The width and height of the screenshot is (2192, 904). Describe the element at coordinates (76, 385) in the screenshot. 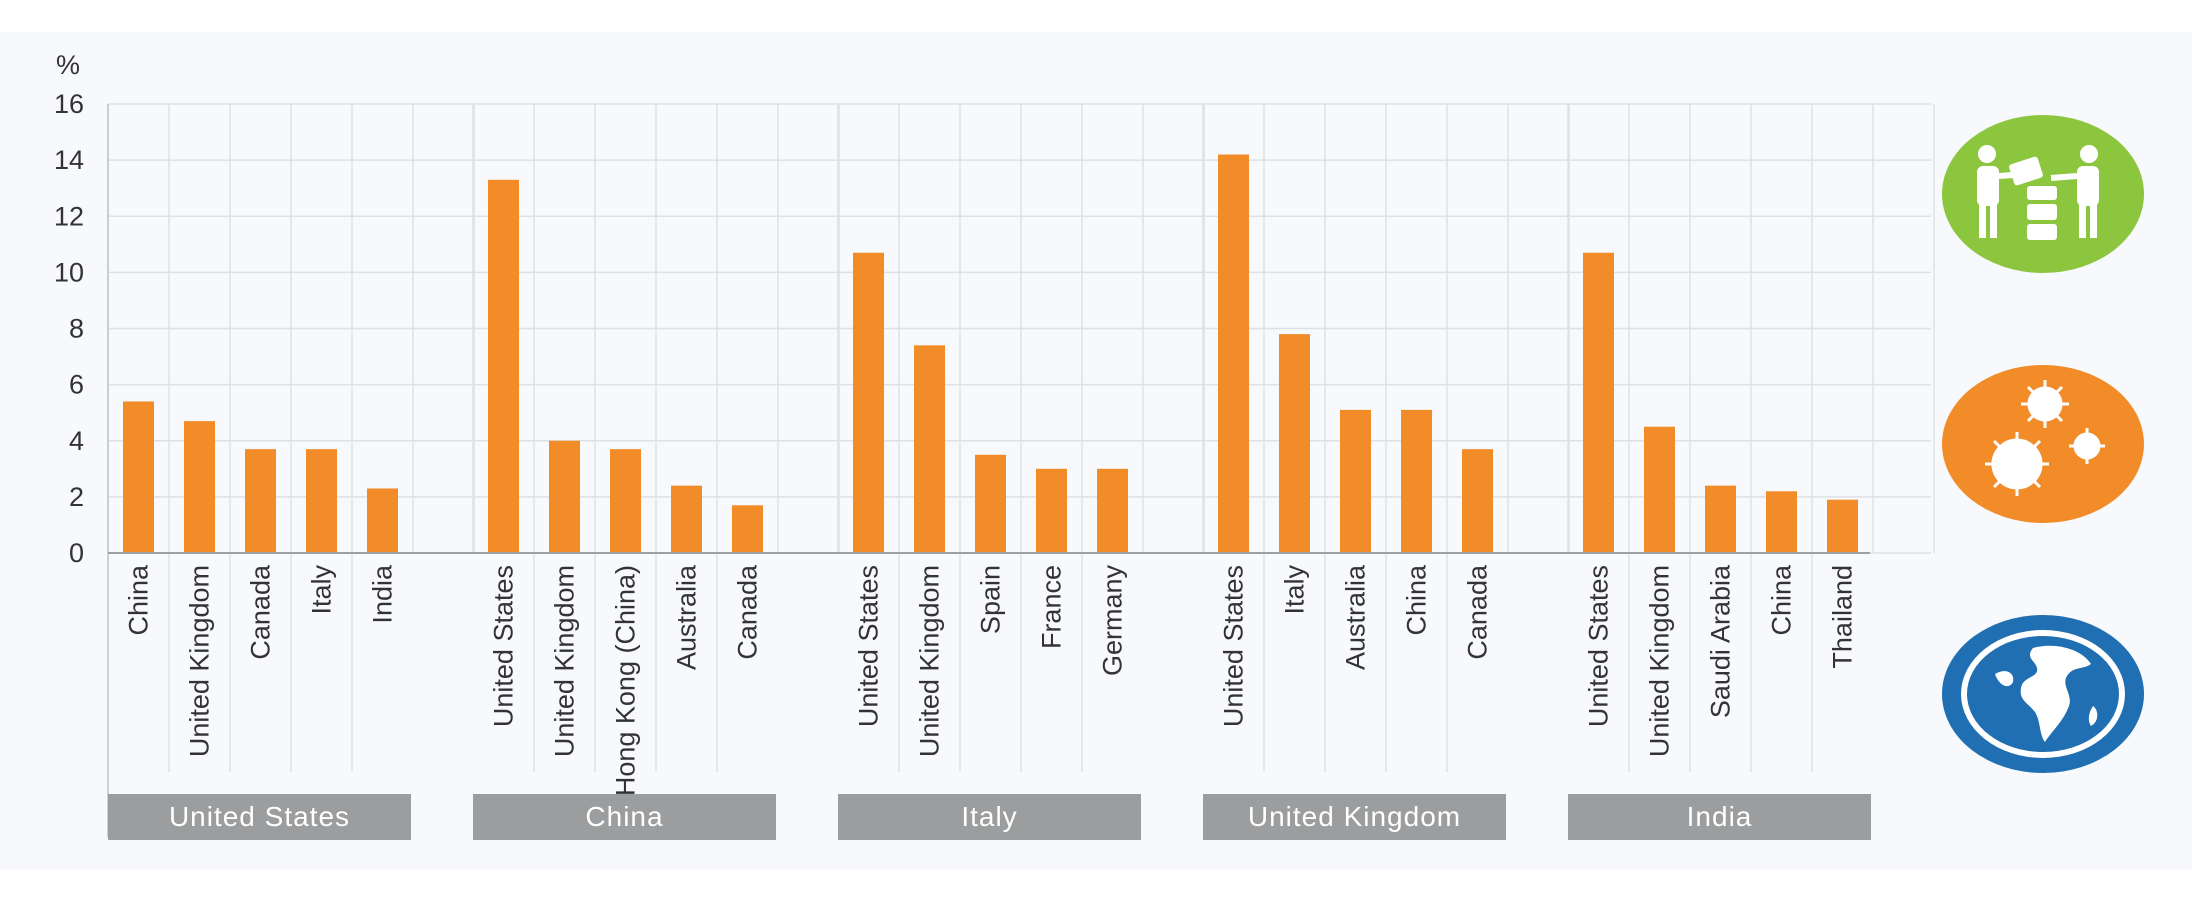

I see `y-tick-label: 6` at that location.